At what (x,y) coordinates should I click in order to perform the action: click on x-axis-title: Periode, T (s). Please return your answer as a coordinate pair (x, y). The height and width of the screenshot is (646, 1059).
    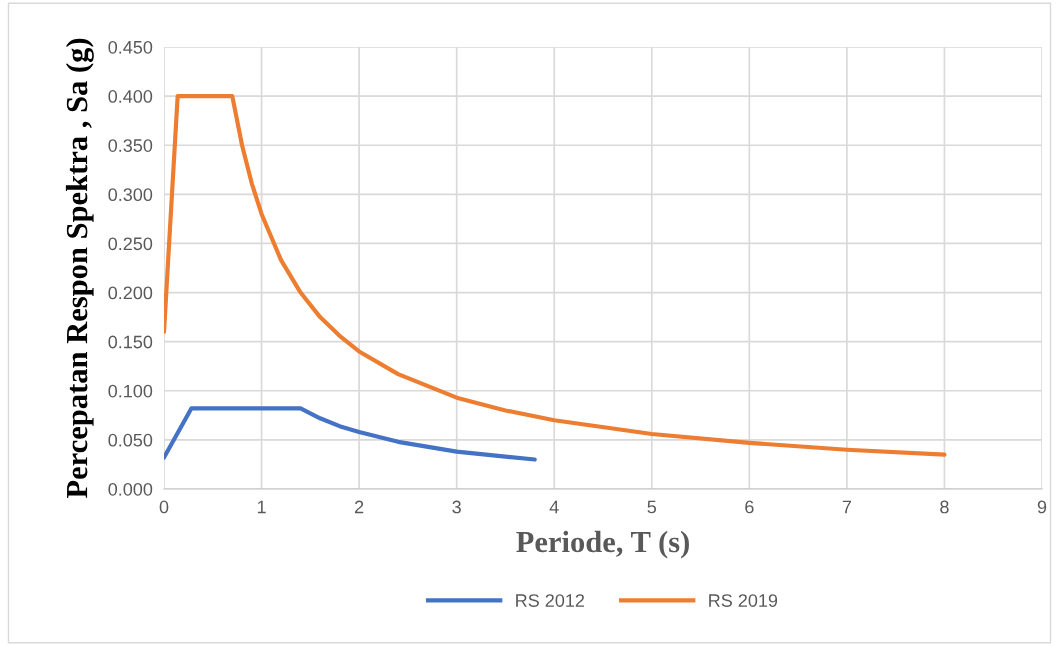
    Looking at the image, I should click on (602, 544).